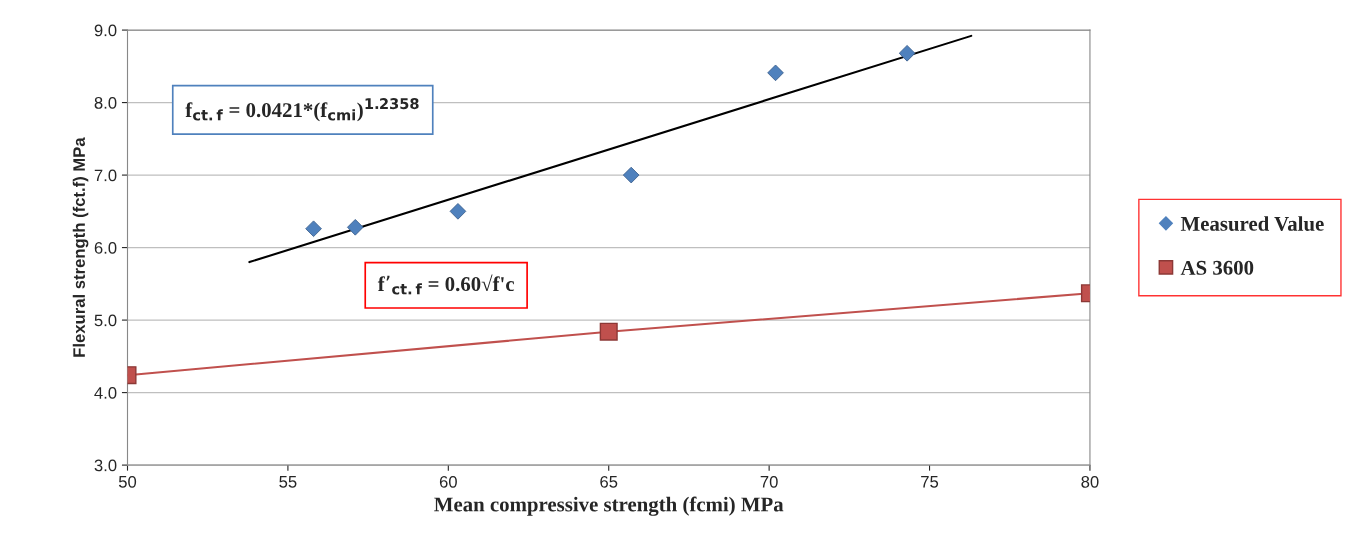  What do you see at coordinates (1217, 267) in the screenshot?
I see `legend-label: AS 3600` at bounding box center [1217, 267].